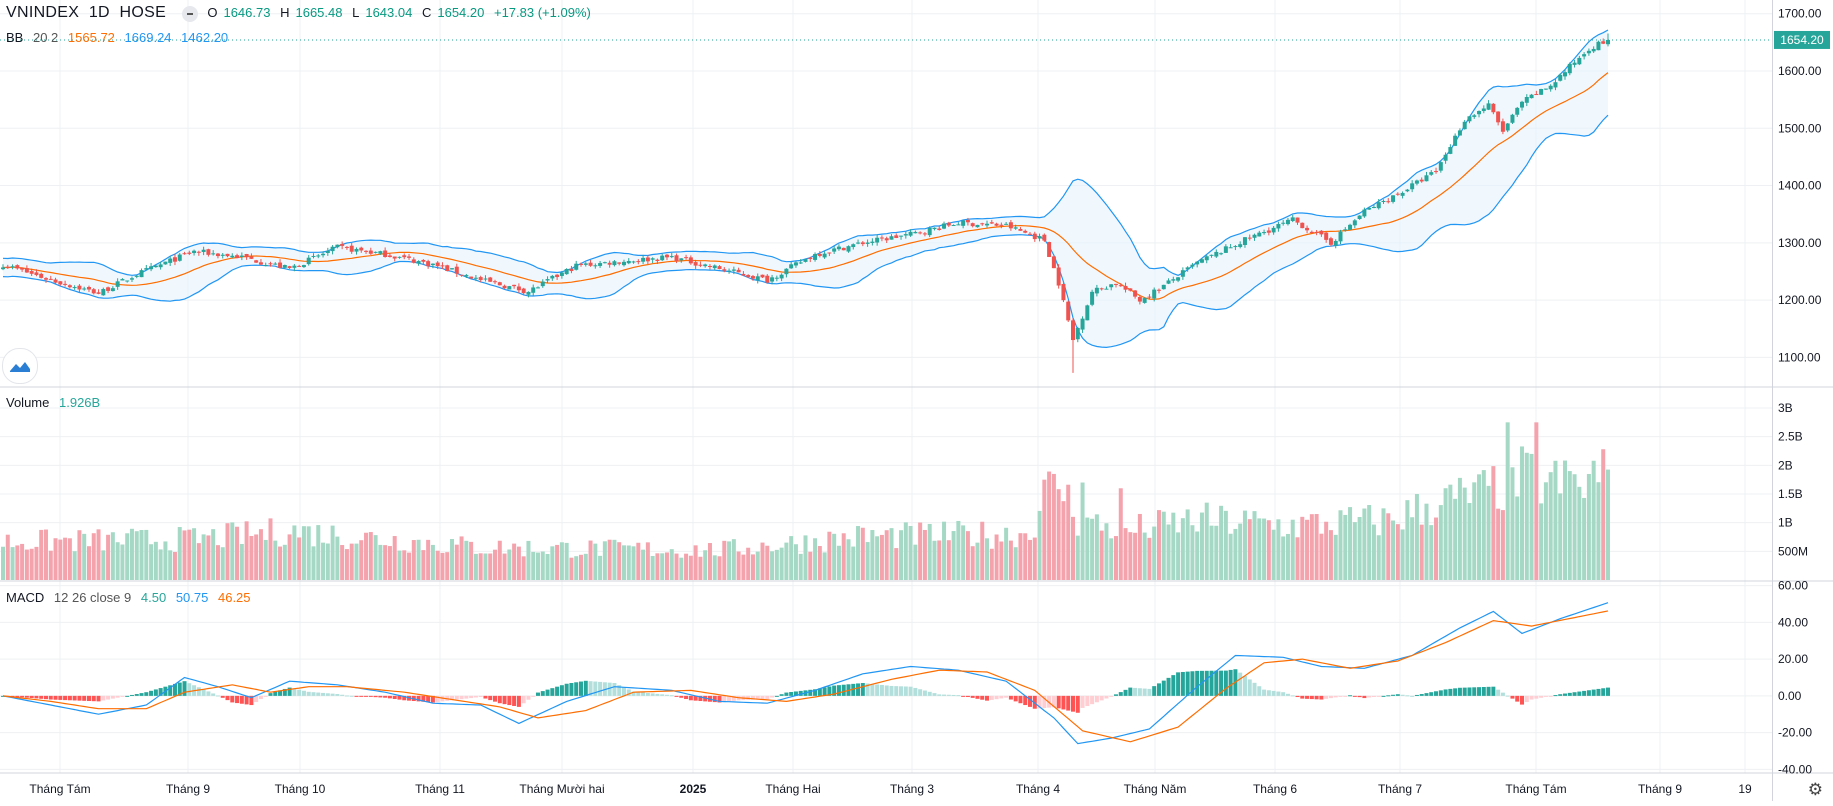 This screenshot has height=806, width=1833. What do you see at coordinates (120, 37) in the screenshot?
I see `bb-legend: BB 20 2 1565.72 1669.24 1462.20` at bounding box center [120, 37].